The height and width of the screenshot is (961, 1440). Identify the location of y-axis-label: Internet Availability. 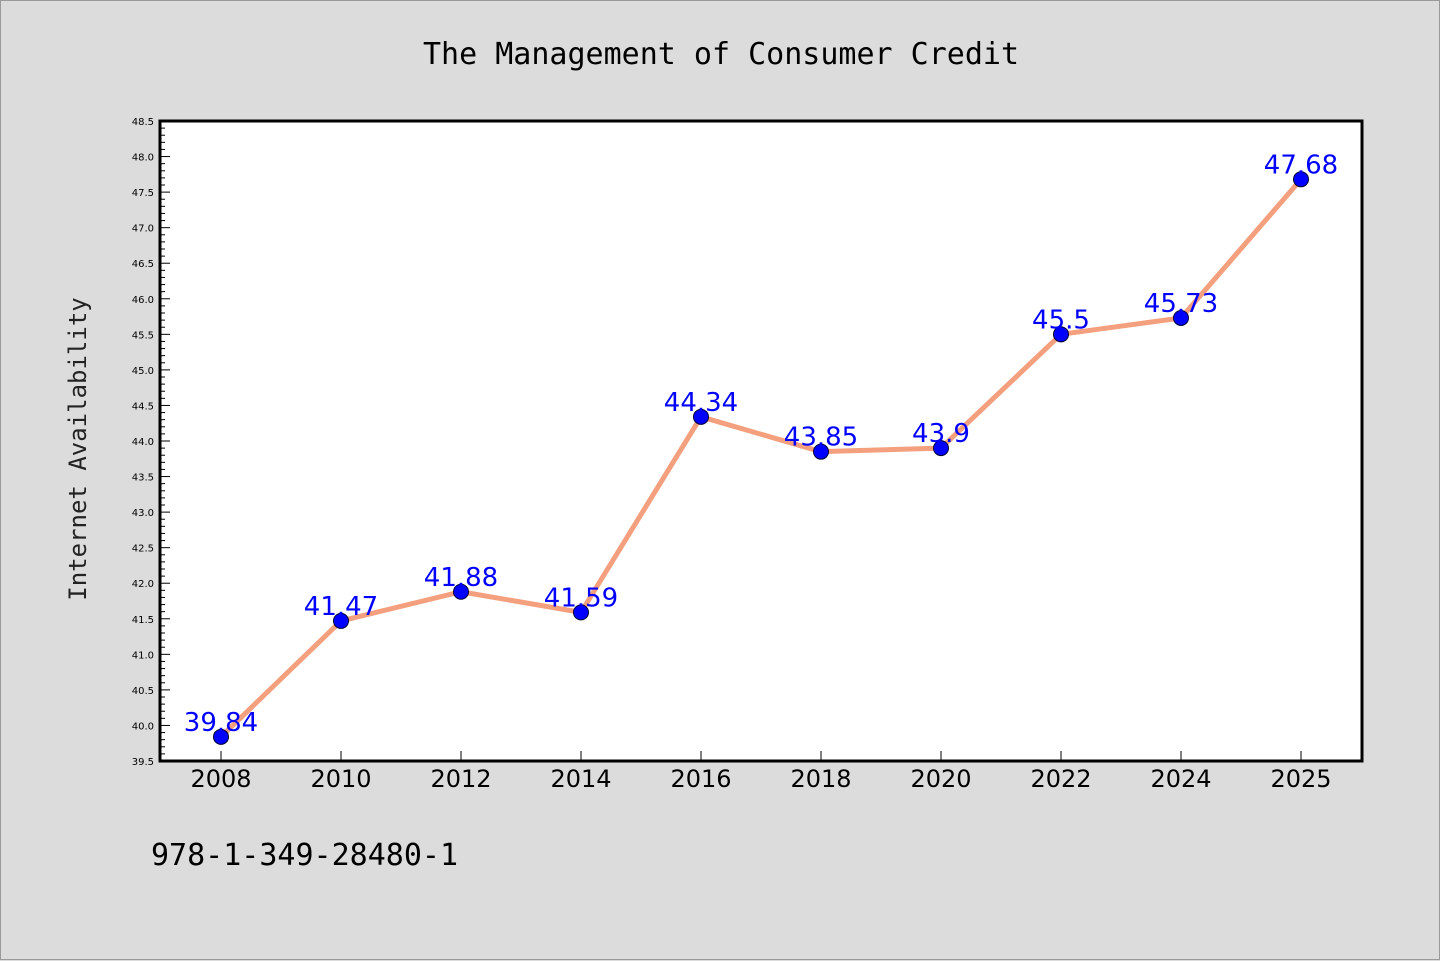
(78, 448).